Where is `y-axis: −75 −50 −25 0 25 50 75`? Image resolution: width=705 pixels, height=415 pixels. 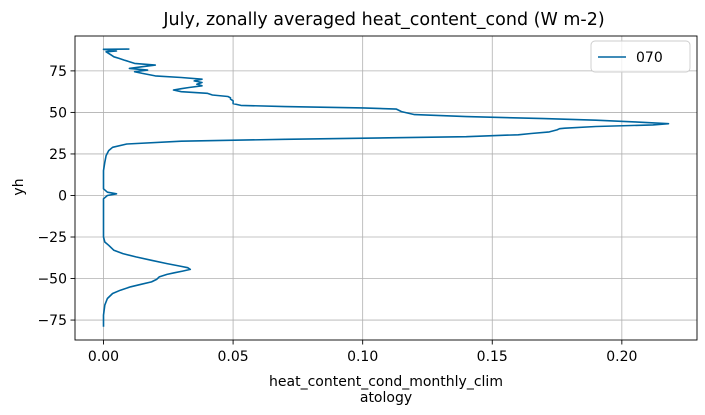
y-axis: −75 −50 −25 0 25 50 75 is located at coordinates (56, 196).